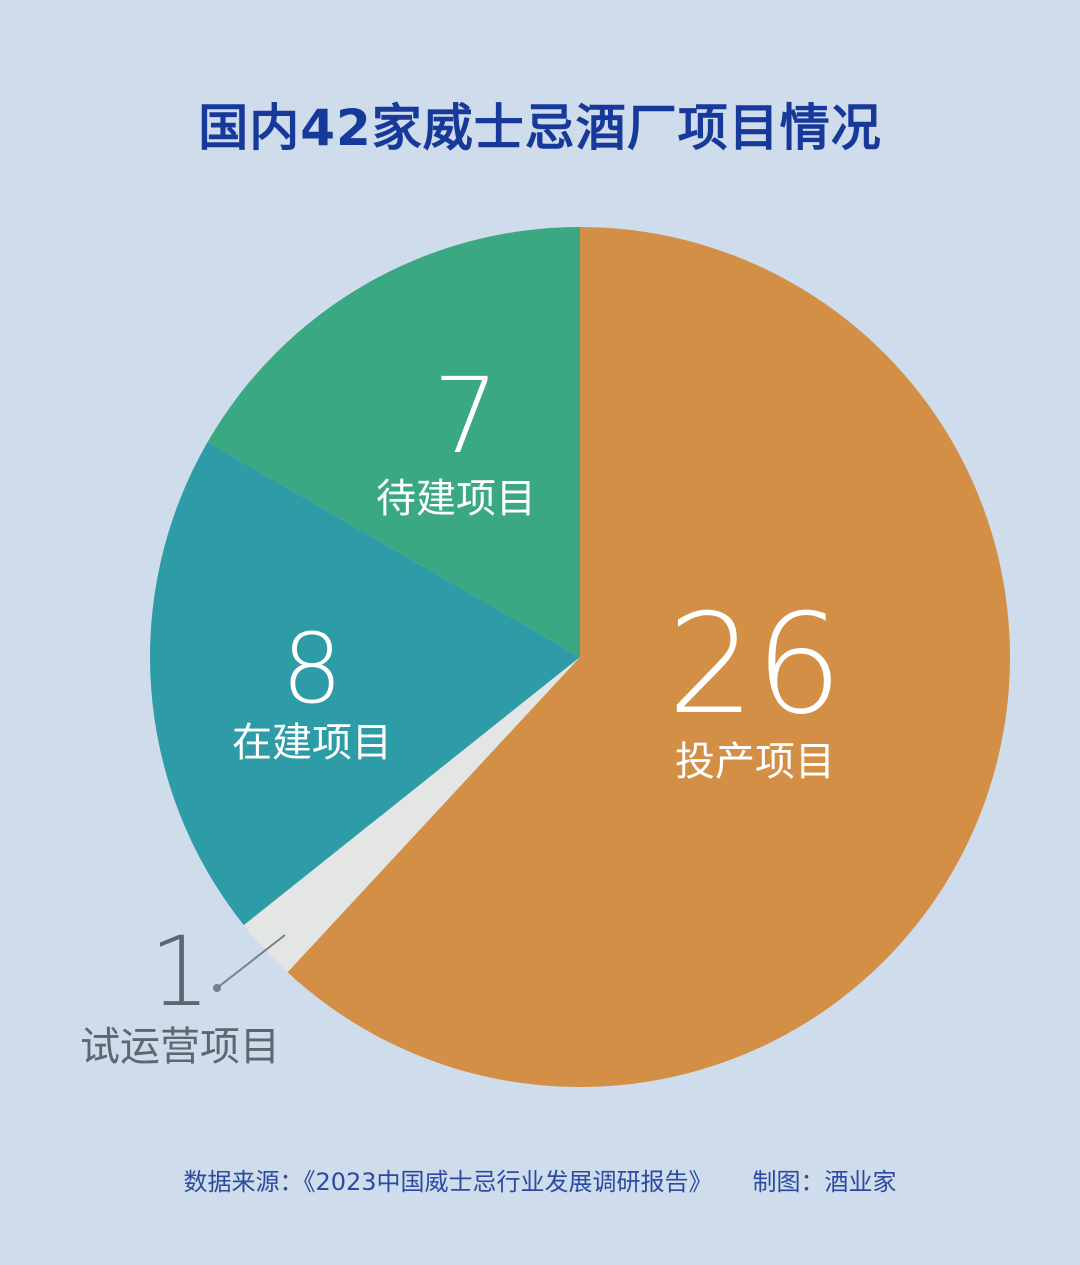 The image size is (1080, 1265). I want to click on chart-credit: 制图：酒业家, so click(824, 1182).